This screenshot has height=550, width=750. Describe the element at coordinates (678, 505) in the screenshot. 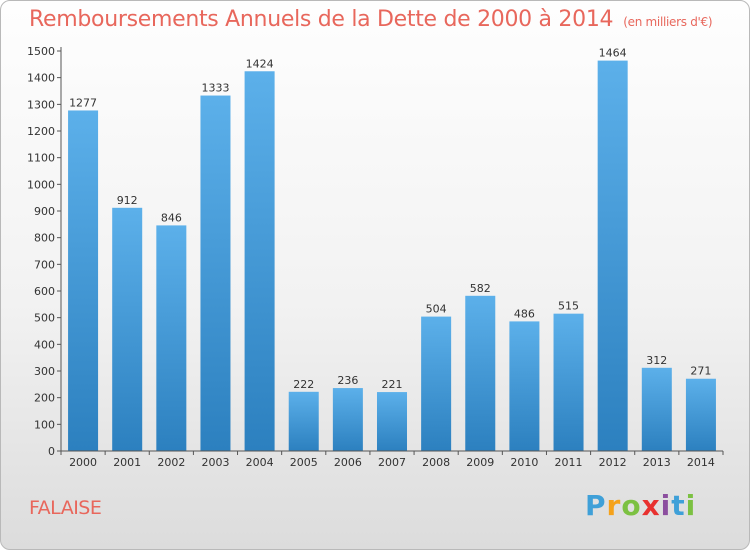

I see `logo-letter: t` at that location.